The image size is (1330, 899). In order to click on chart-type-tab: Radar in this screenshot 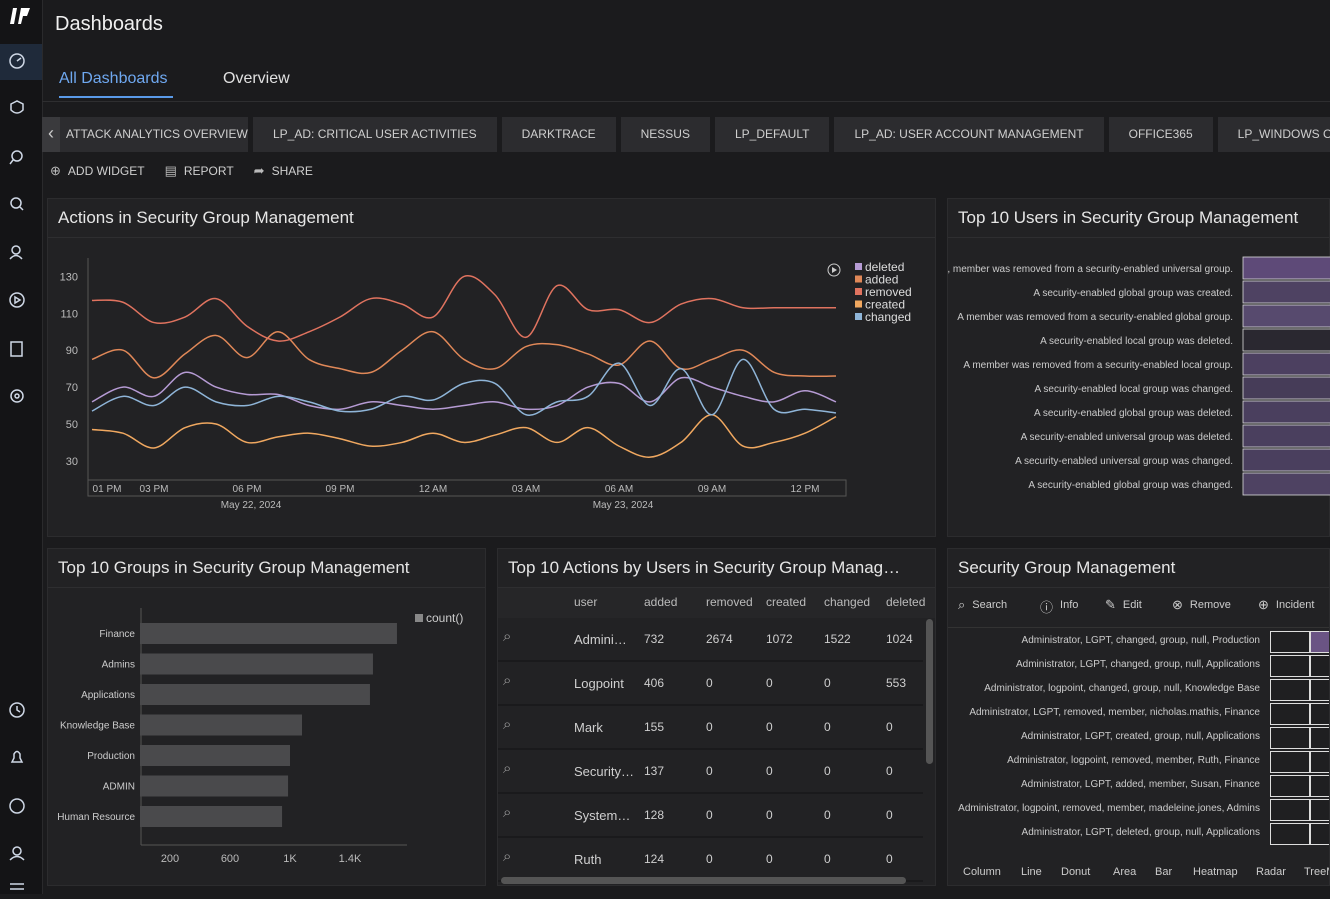, I will do `click(1271, 872)`.